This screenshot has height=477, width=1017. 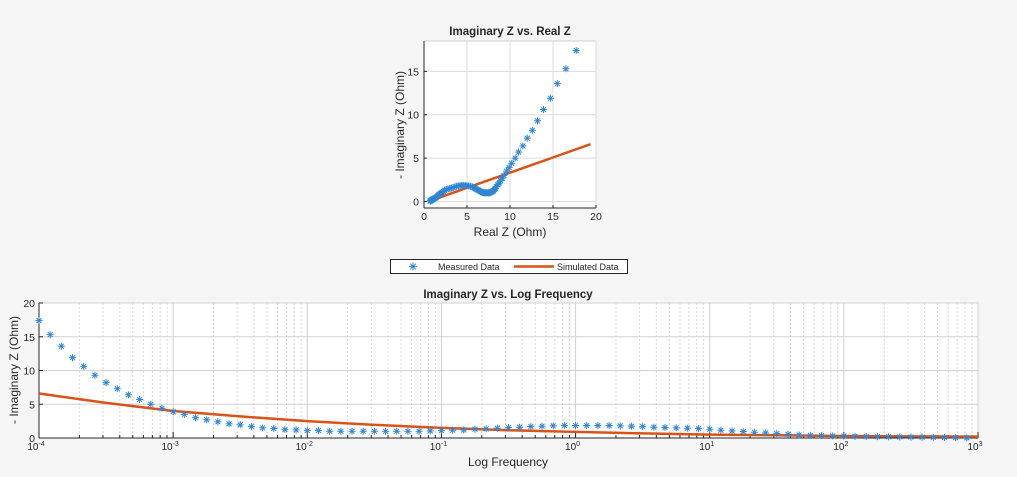 I want to click on exponent: -1, so click(x=444, y=444).